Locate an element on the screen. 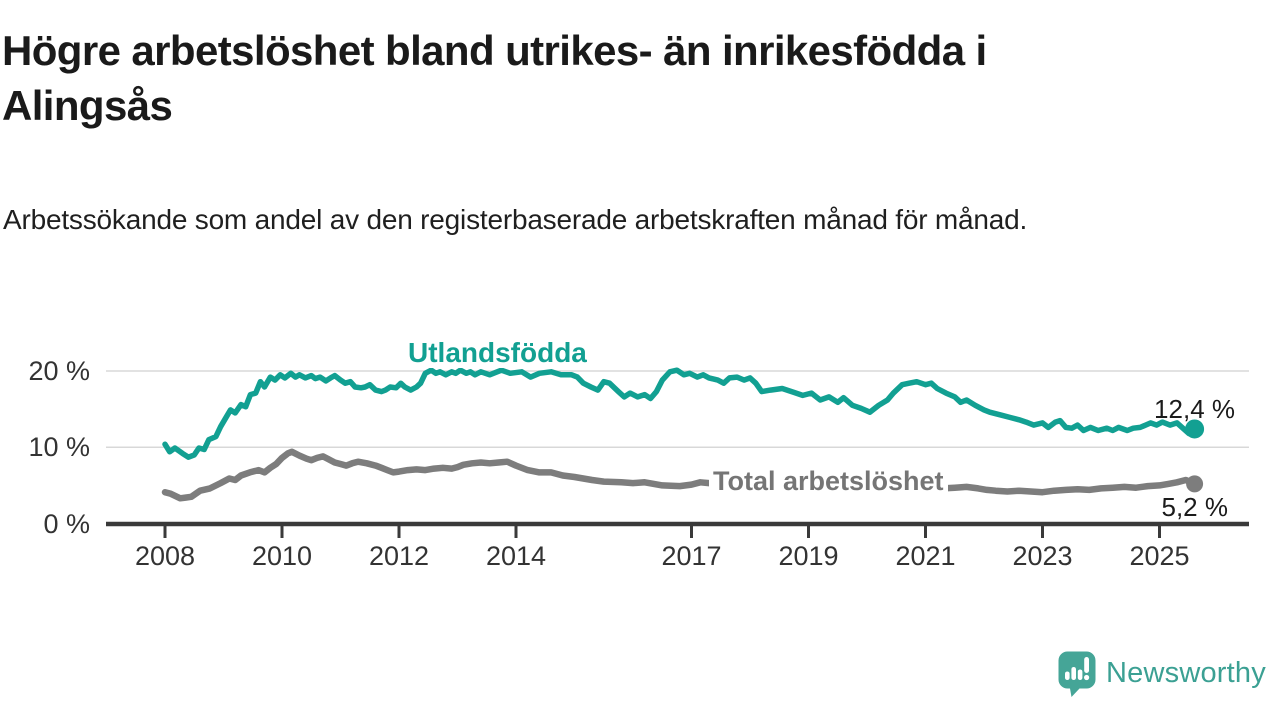 Image resolution: width=1280 pixels, height=720 pixels. x-axis-tick-label: 2014 is located at coordinates (516, 556).